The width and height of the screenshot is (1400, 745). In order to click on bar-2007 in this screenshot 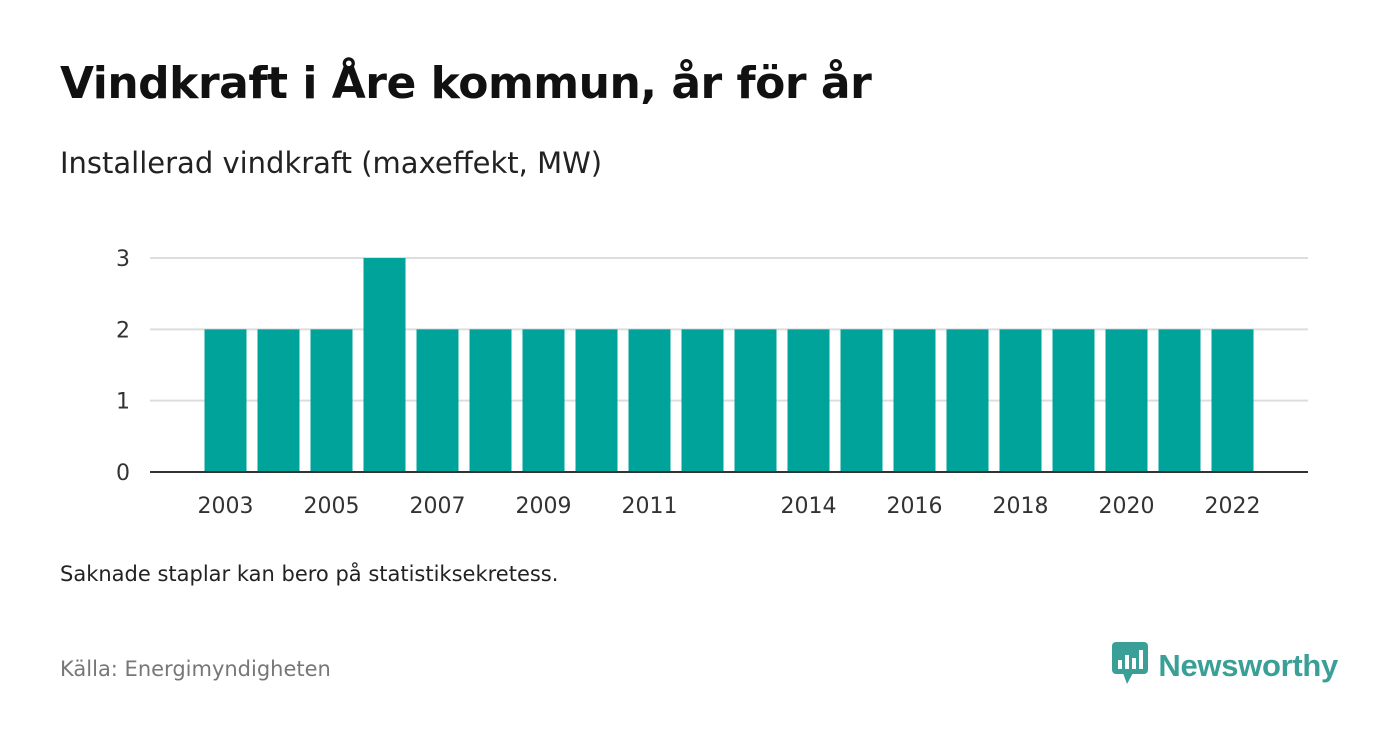, I will do `click(437, 400)`.